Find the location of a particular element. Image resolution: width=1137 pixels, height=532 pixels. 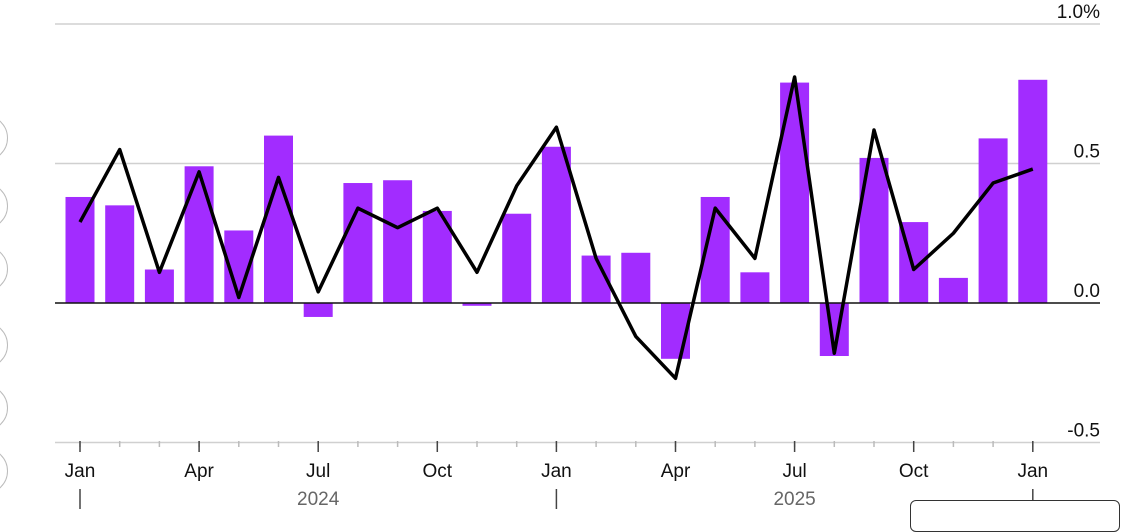

y-tick-label: 0.0 is located at coordinates (1087, 291).